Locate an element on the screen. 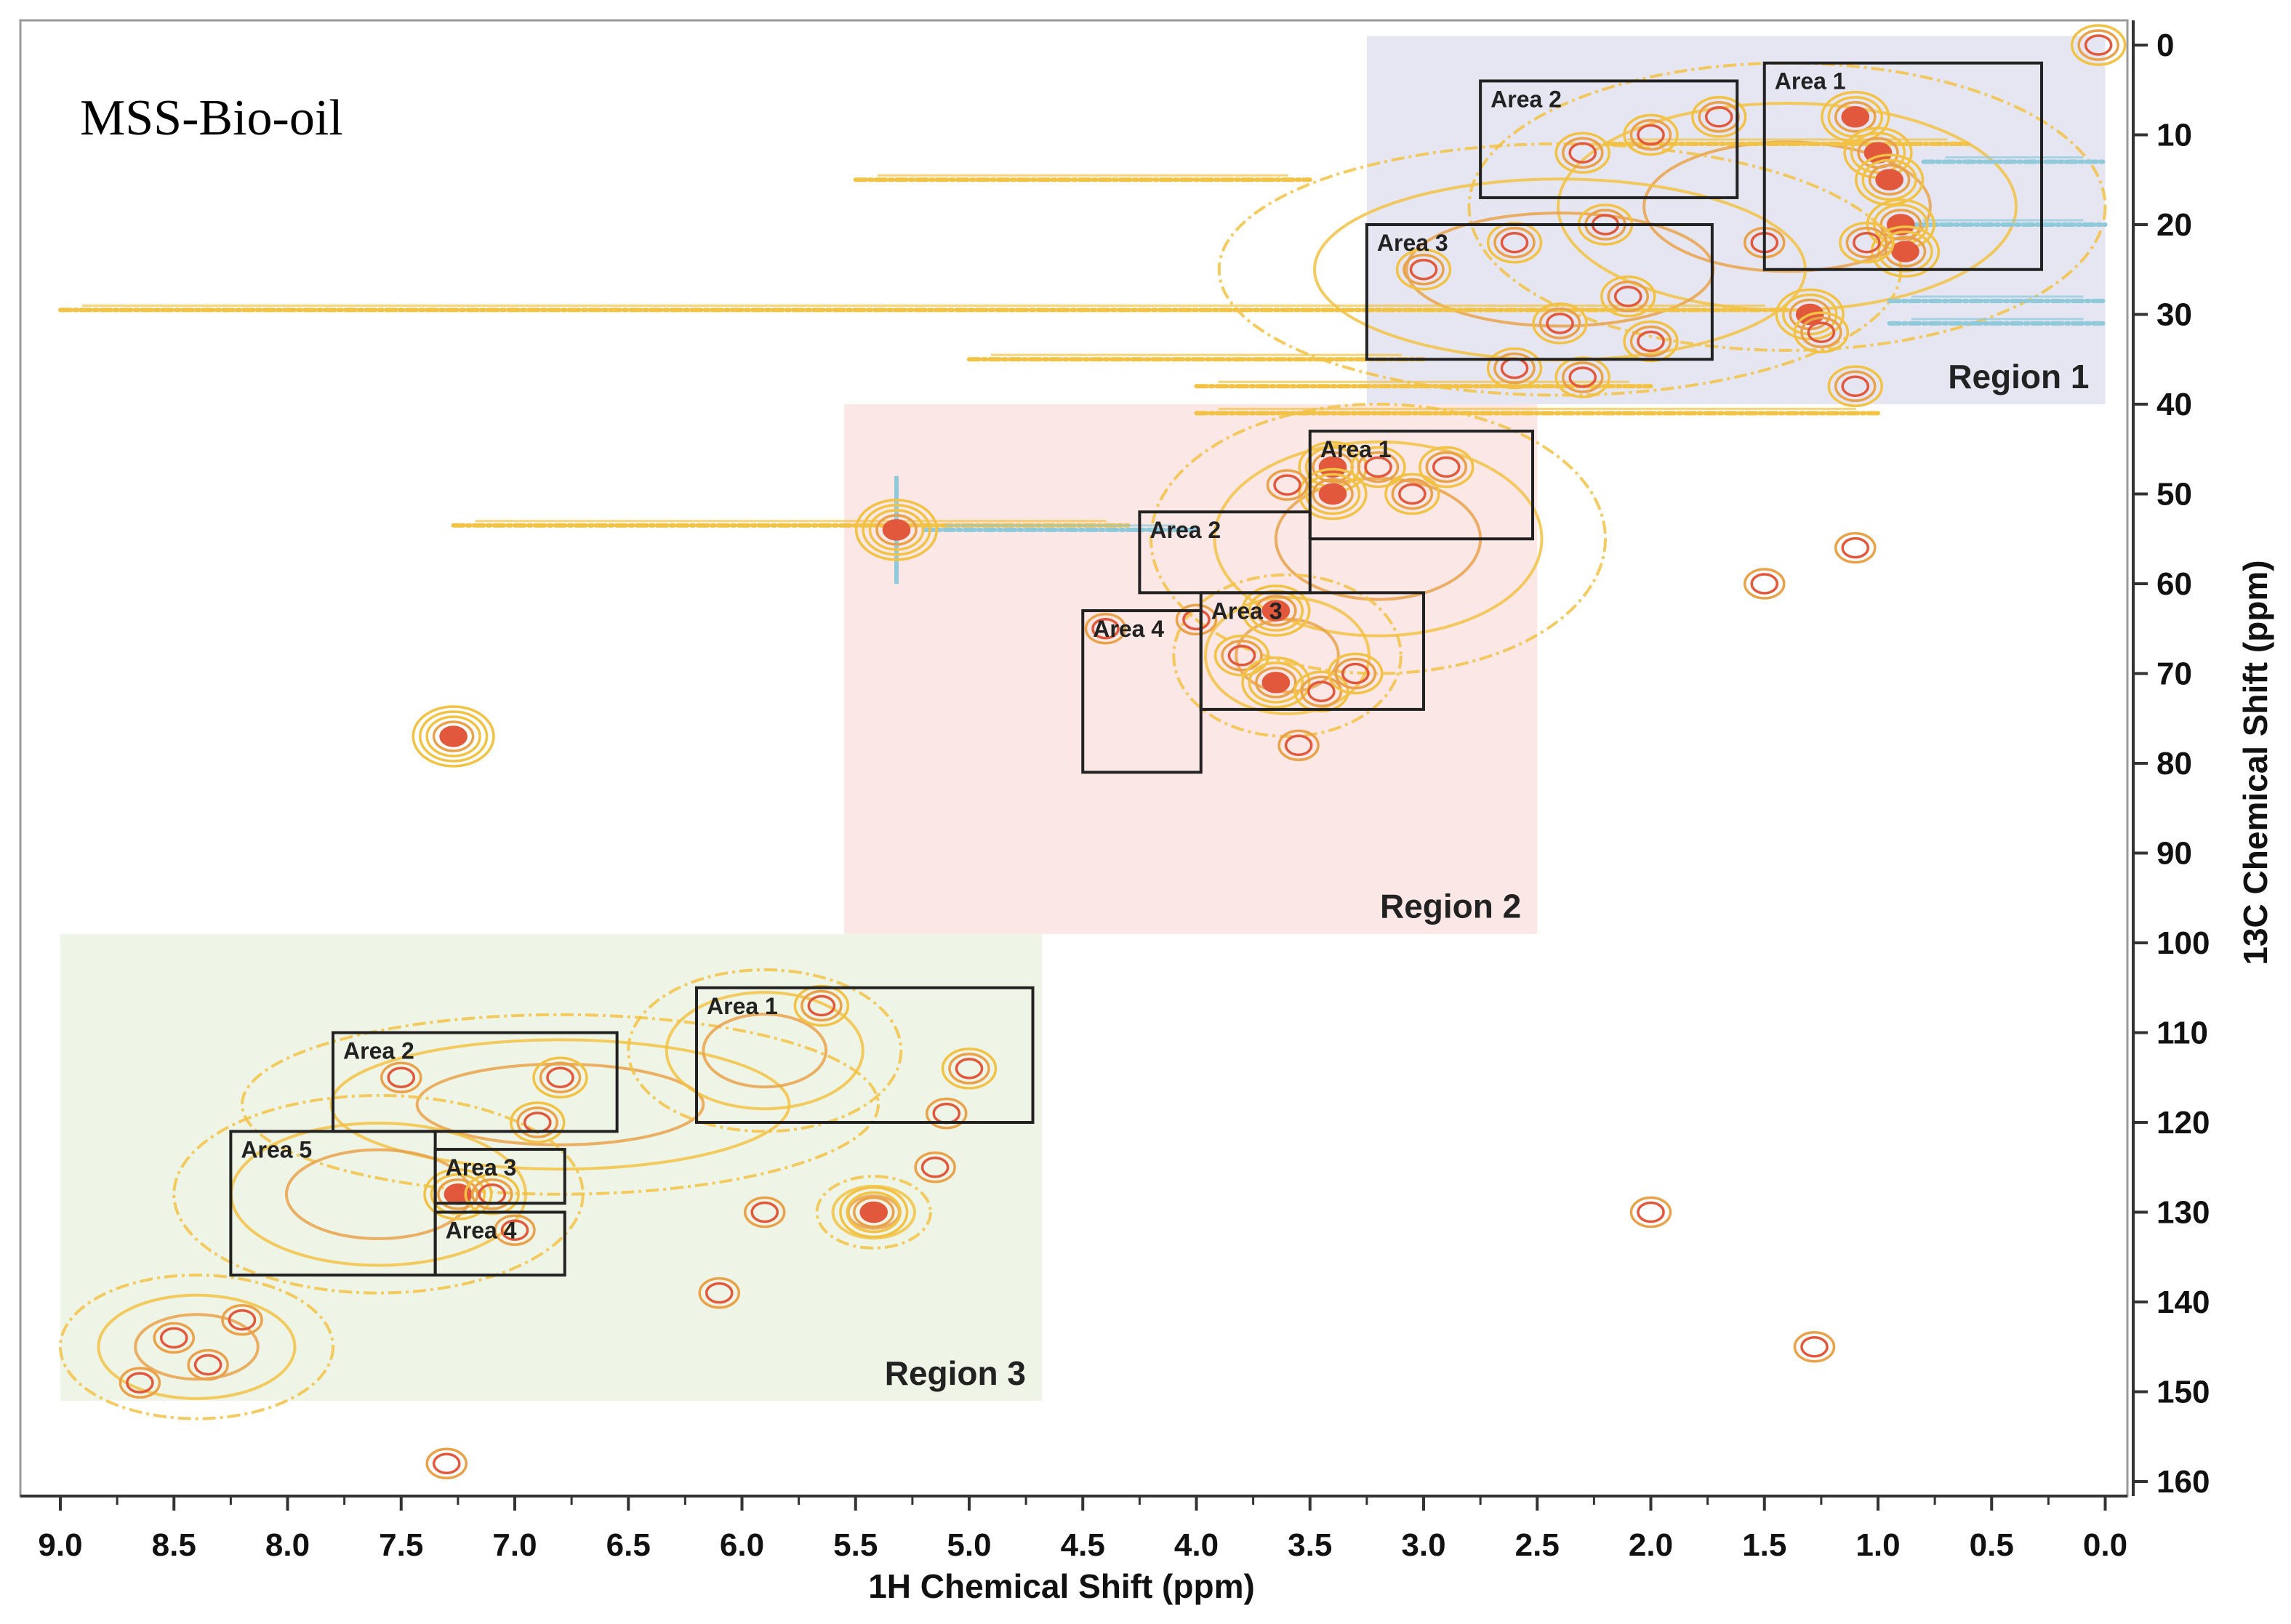 This screenshot has height=1624, width=2291. region-3-area-2-box is located at coordinates (475, 1082).